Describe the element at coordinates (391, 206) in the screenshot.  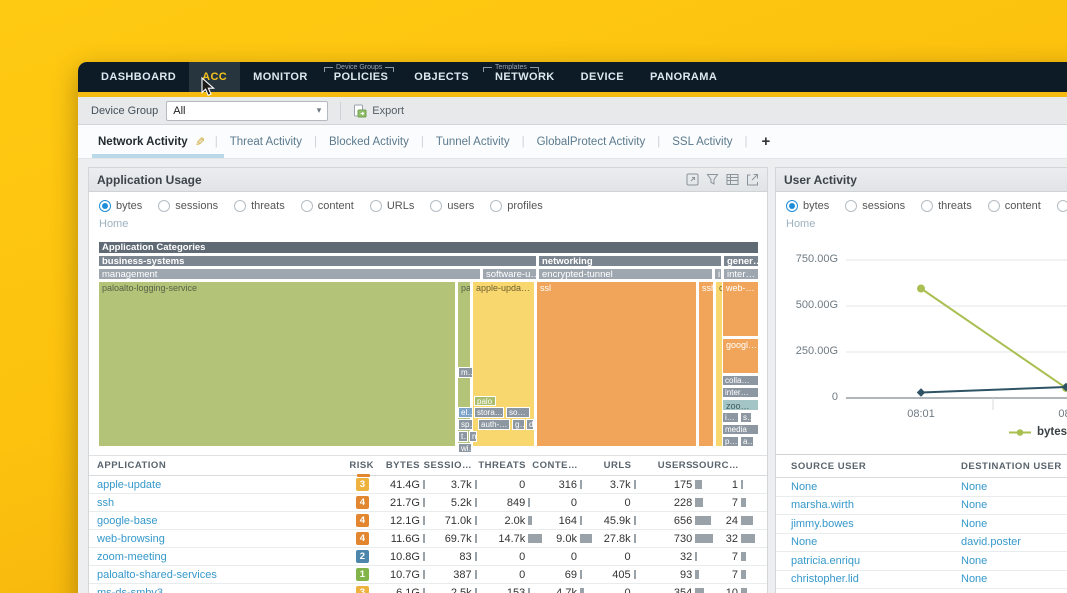
I see `app-radio-urls: URLs` at that location.